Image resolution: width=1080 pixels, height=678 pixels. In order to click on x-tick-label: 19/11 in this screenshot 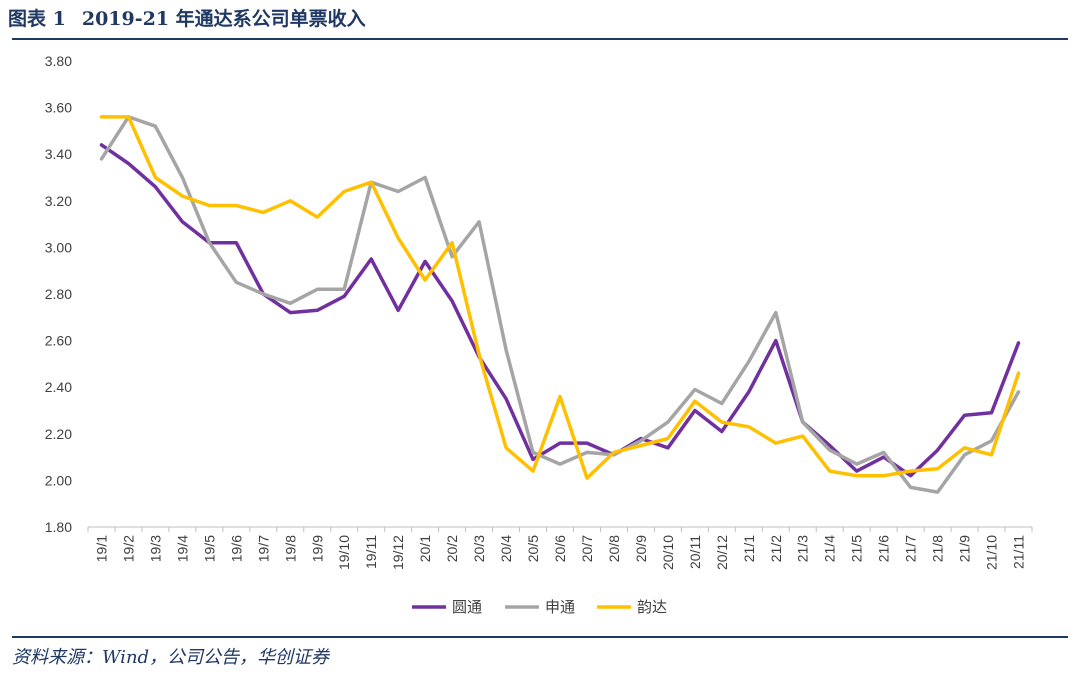, I will do `click(371, 552)`.